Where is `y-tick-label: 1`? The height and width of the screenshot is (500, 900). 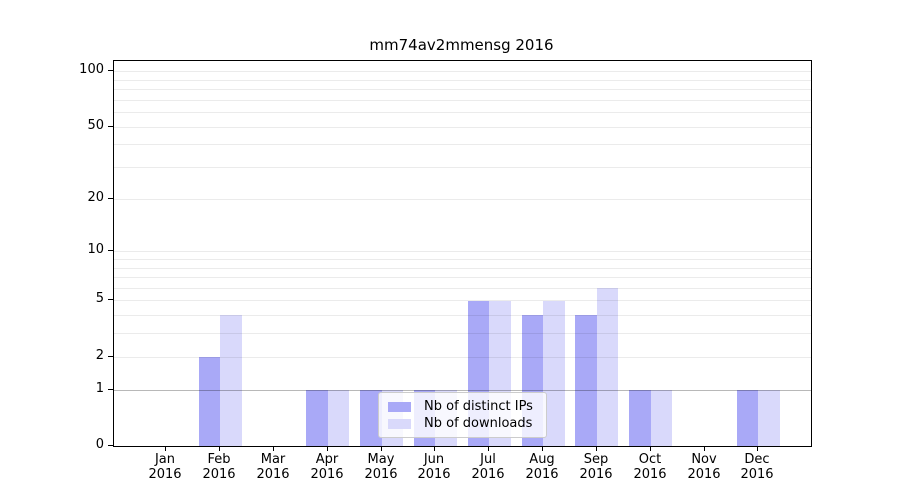
y-tick-label: 1 is located at coordinates (99, 388).